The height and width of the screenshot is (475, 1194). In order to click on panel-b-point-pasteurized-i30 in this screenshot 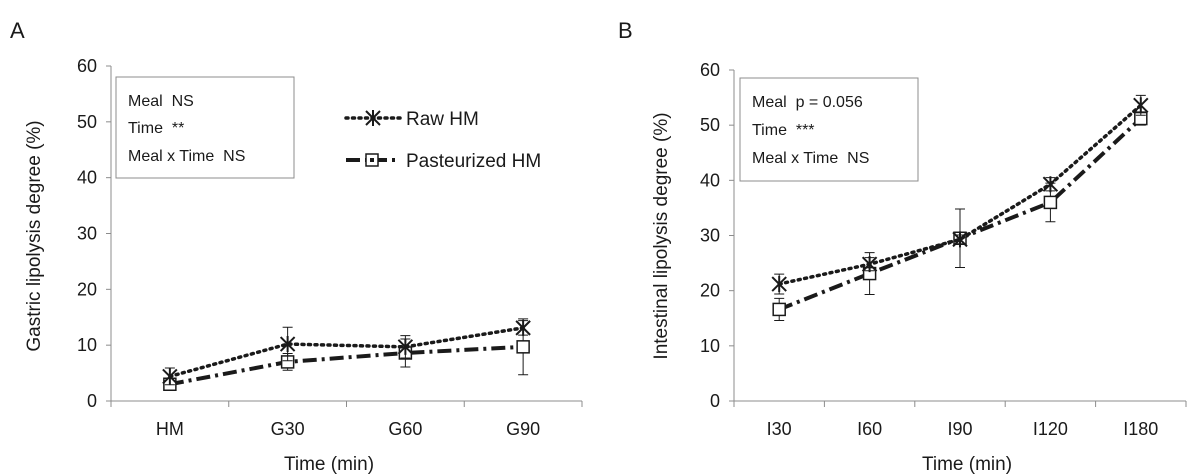, I will do `click(779, 309)`.